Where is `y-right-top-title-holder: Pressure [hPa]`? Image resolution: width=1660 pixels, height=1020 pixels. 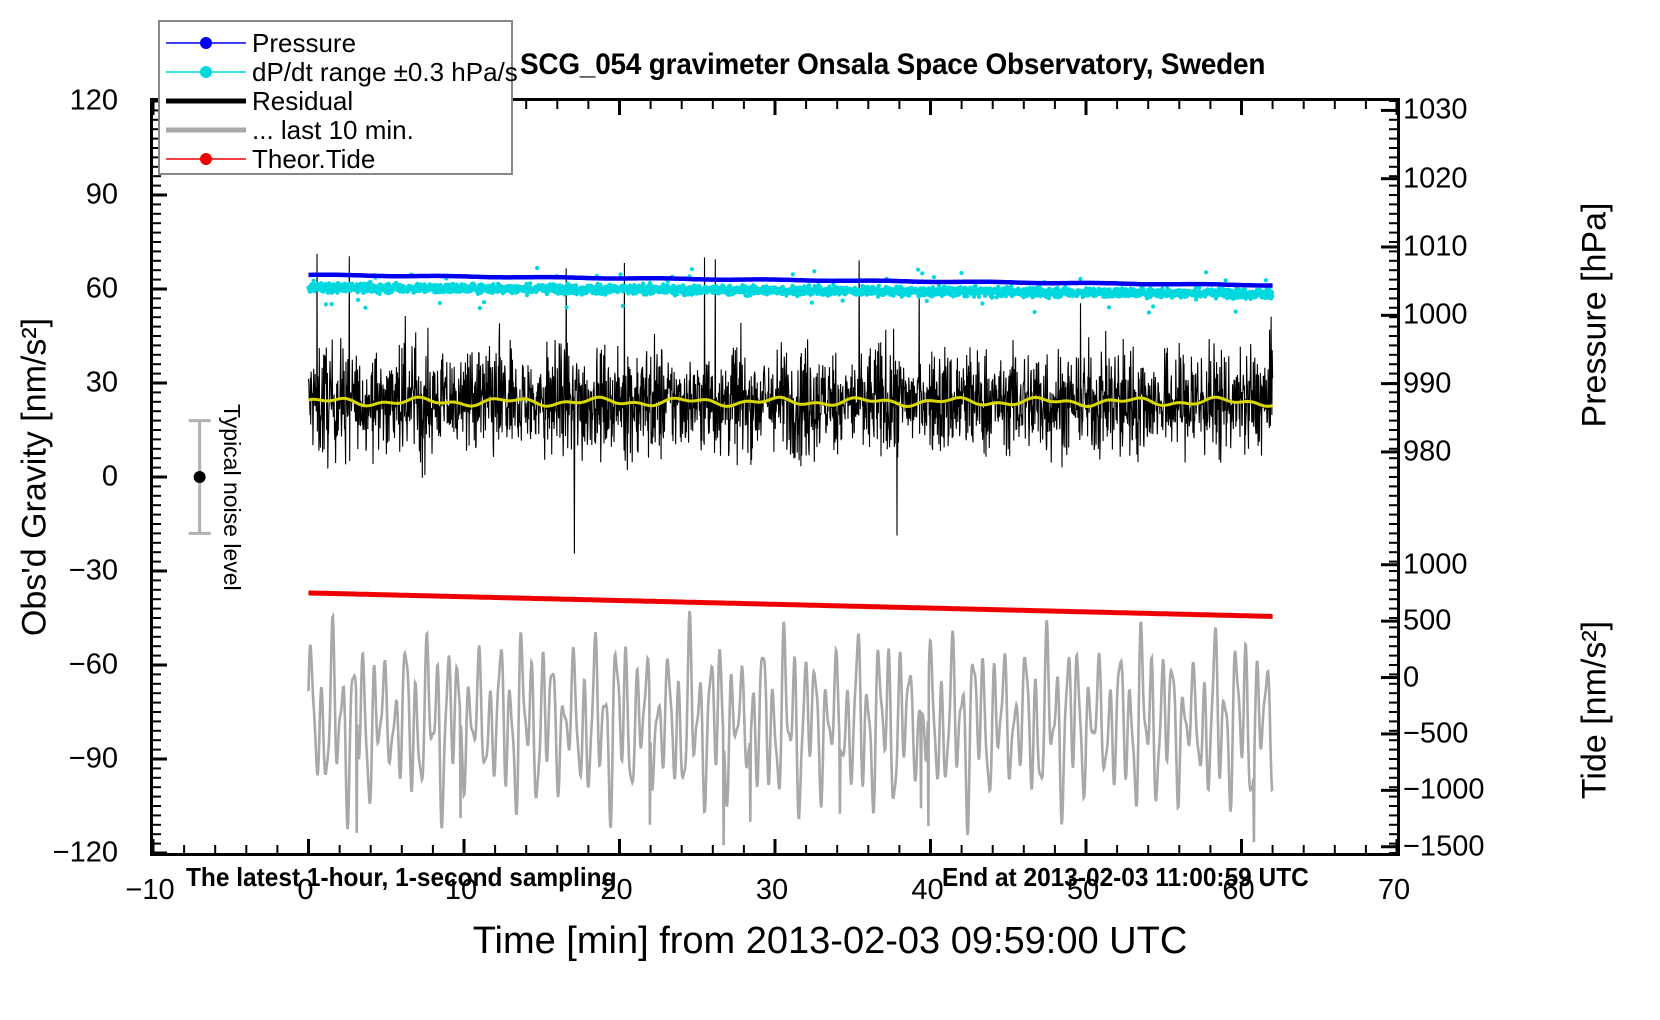
y-right-top-title-holder: Pressure [hPa] is located at coordinates (1595, 315).